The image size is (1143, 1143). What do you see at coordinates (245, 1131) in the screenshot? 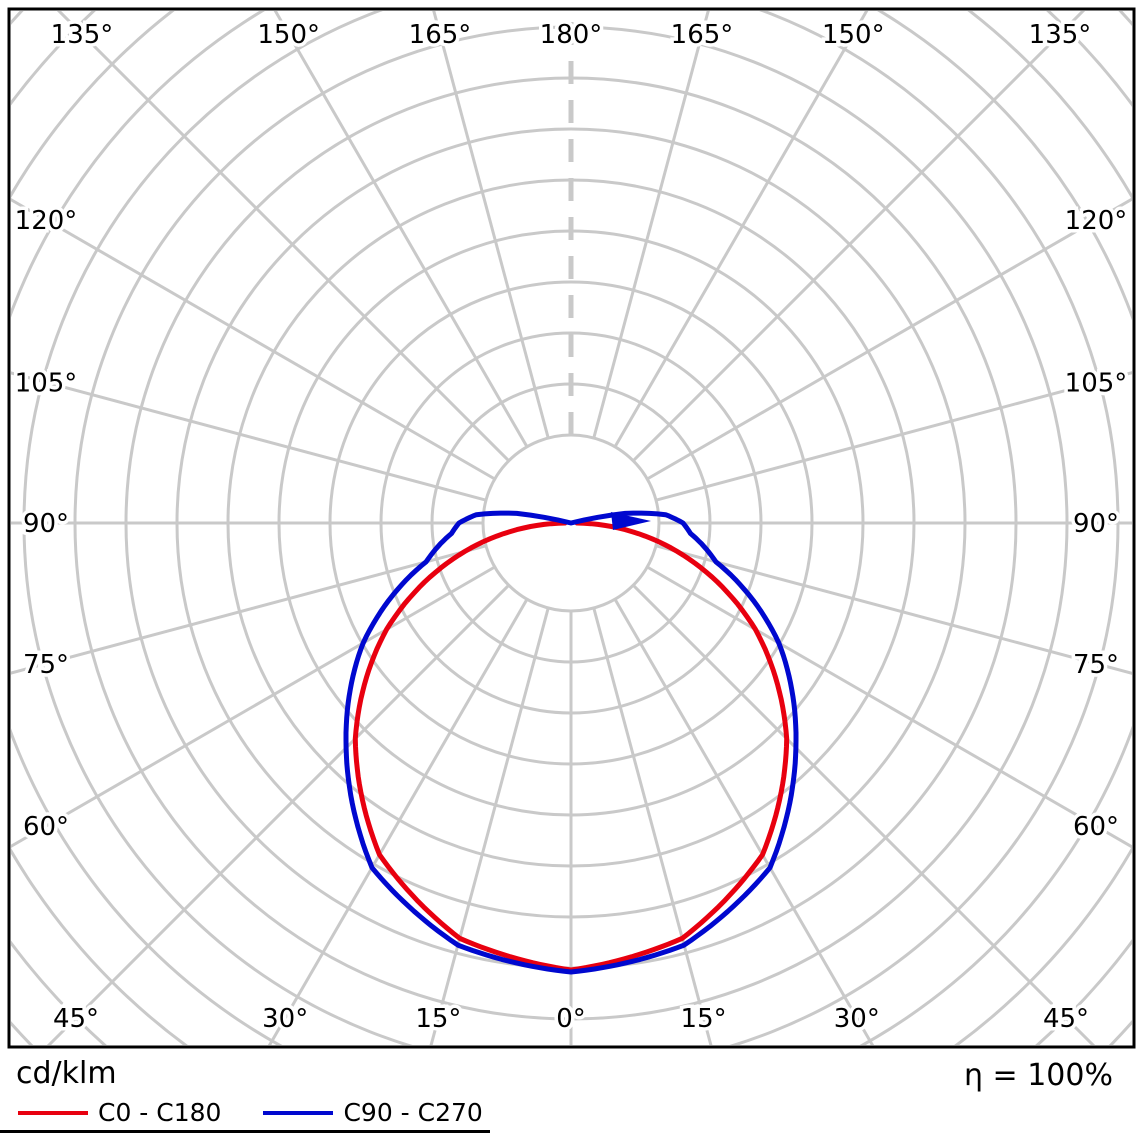
I see `bottom-divider` at bounding box center [245, 1131].